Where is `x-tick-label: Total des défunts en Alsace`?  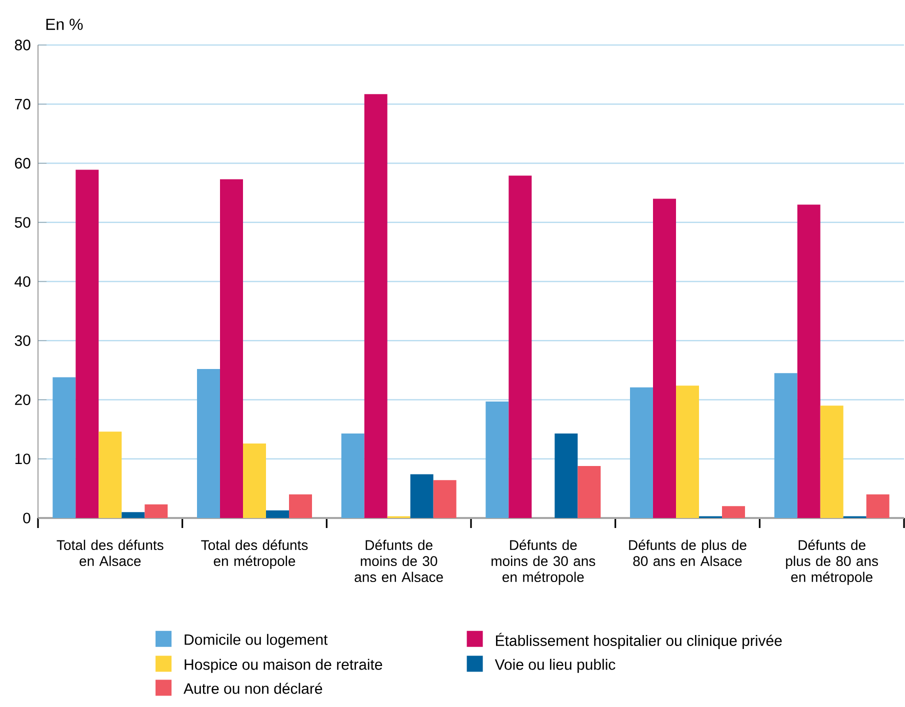 x-tick-label: Total des défunts en Alsace is located at coordinates (110, 553).